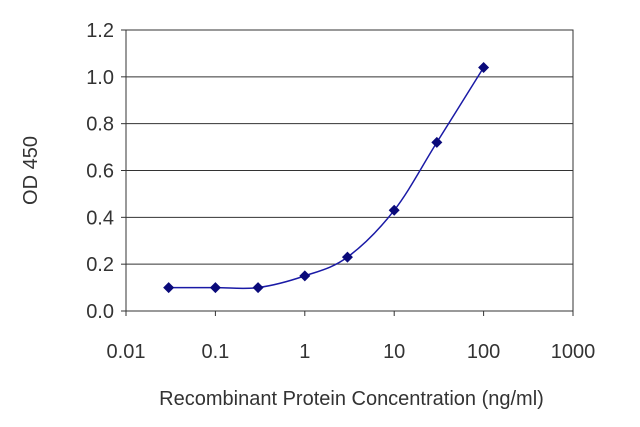 Image resolution: width=640 pixels, height=427 pixels. What do you see at coordinates (31, 170) in the screenshot?
I see `y-axis-title: OD 450` at bounding box center [31, 170].